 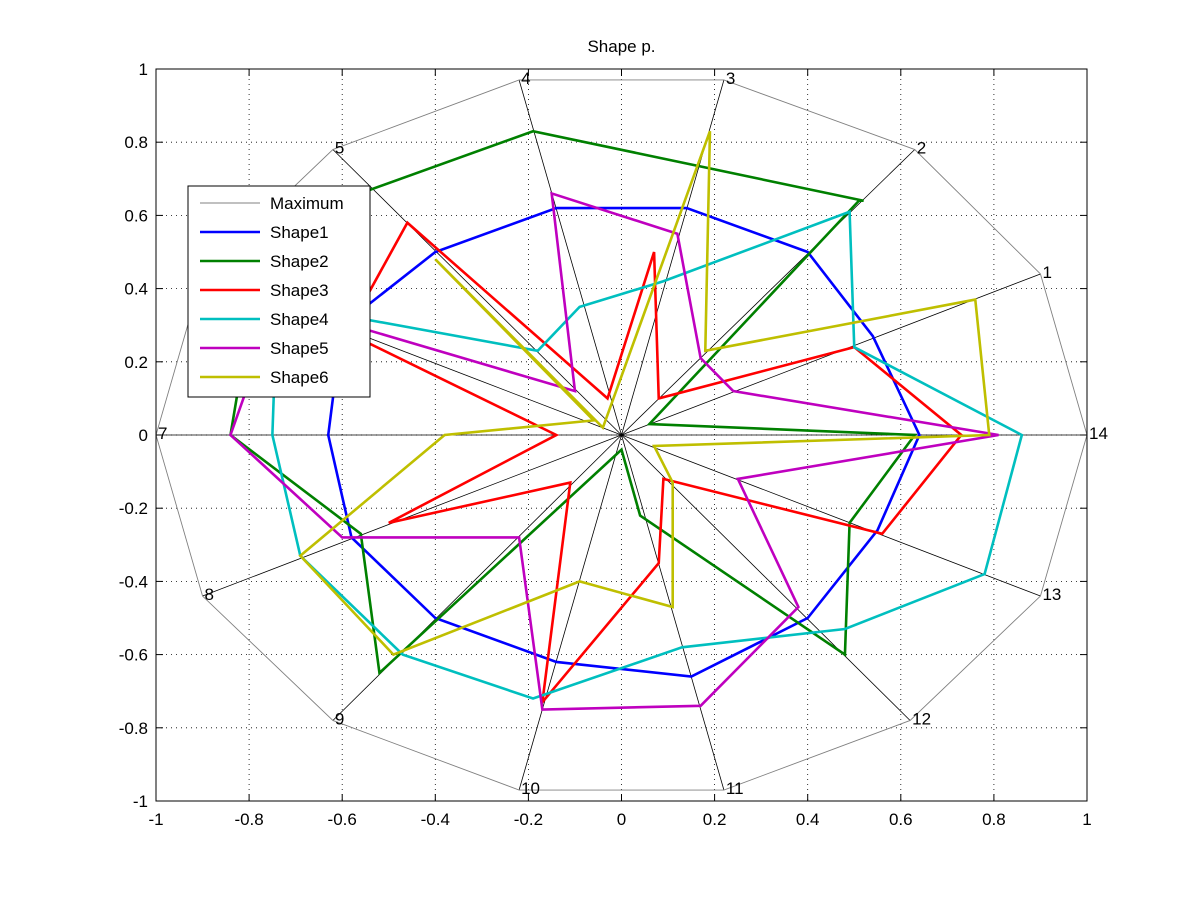 I want to click on y-tick-label: -0.6, so click(x=133, y=655).